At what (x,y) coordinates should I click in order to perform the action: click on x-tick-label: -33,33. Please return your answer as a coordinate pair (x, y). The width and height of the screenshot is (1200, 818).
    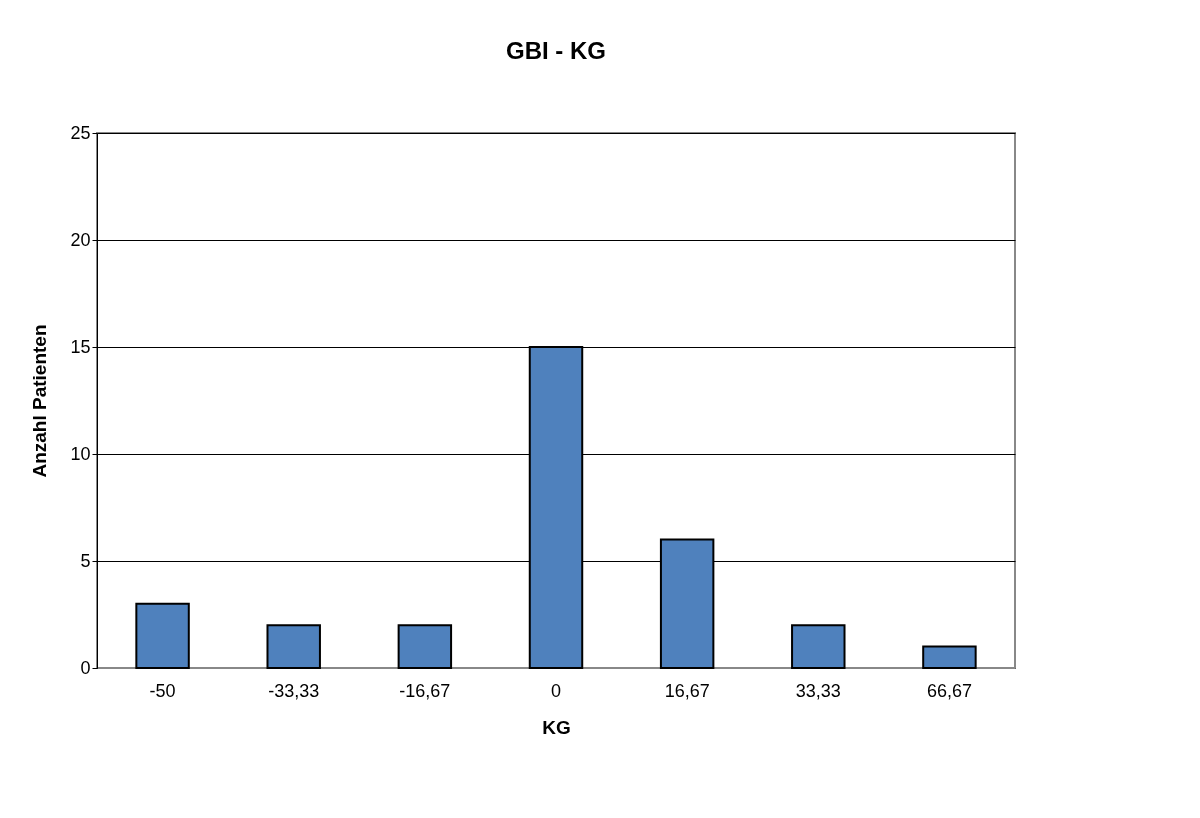
    Looking at the image, I should click on (294, 690).